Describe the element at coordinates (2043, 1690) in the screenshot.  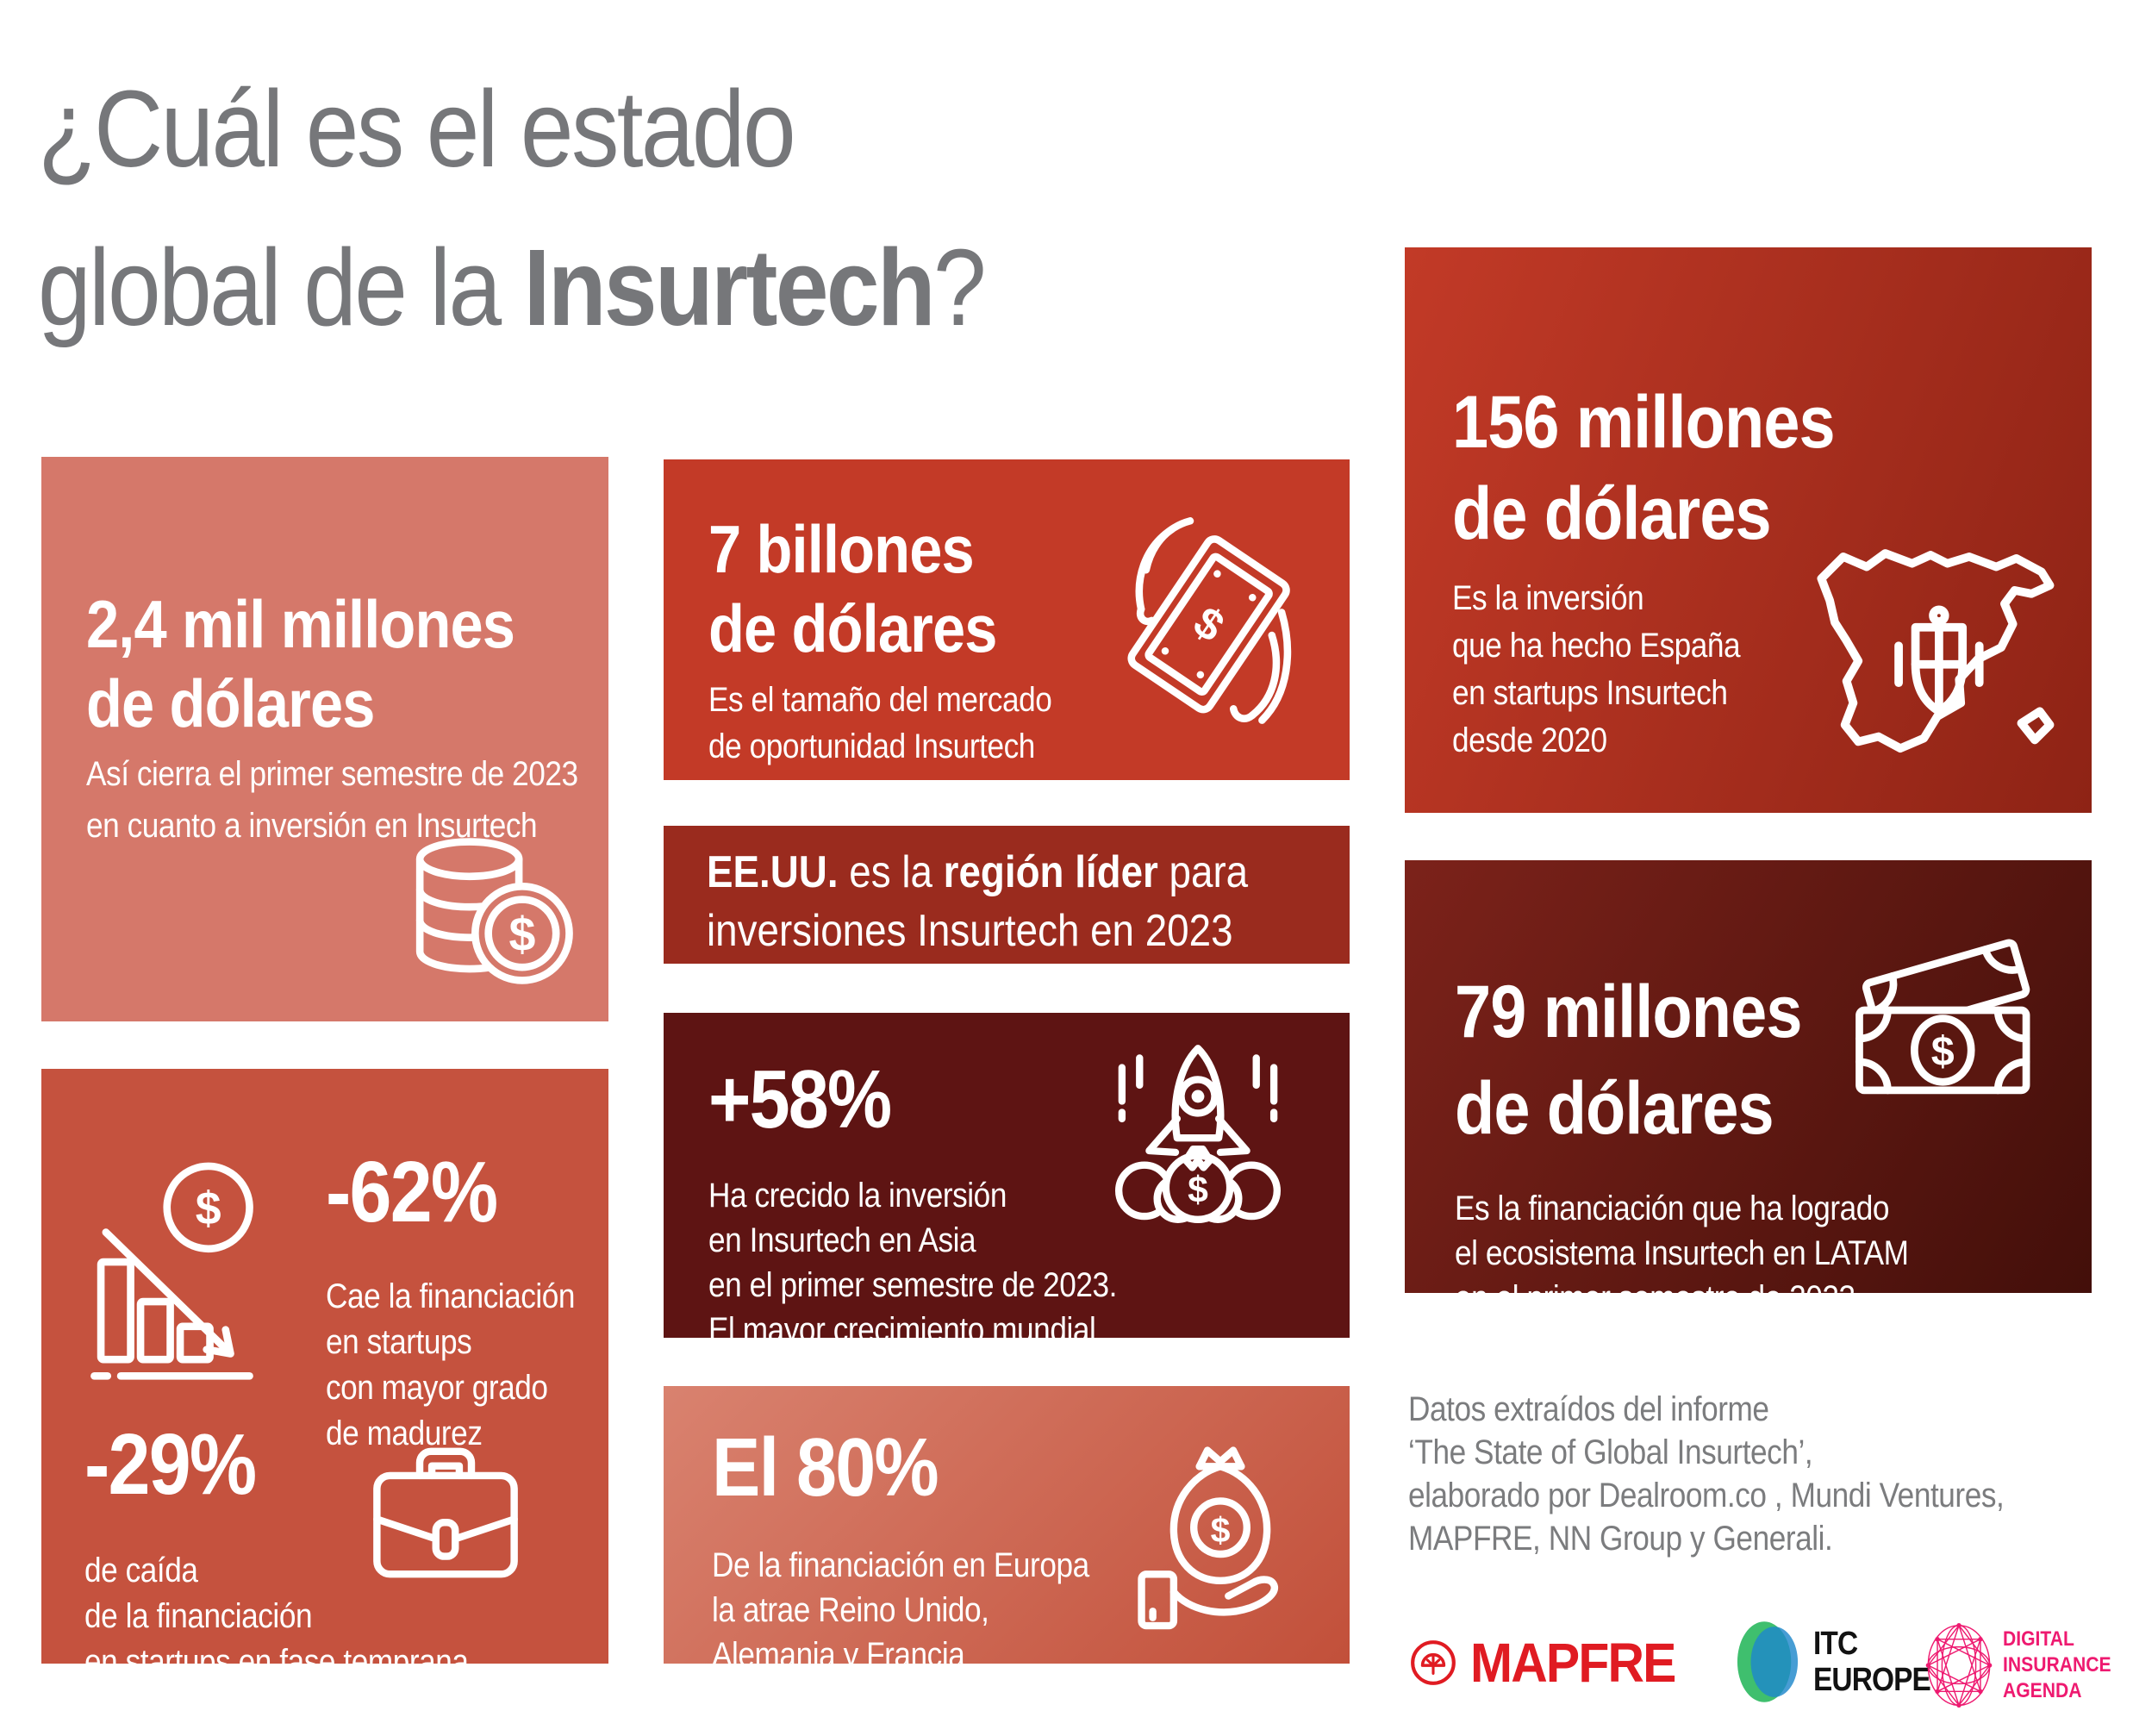
I see `dia-line3: AGENDA` at that location.